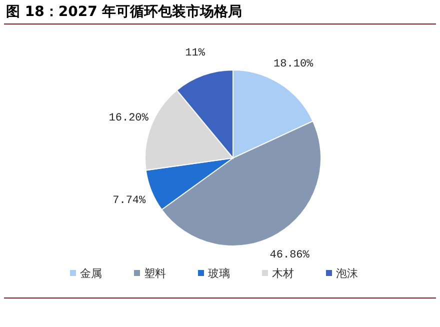 This screenshot has height=327, width=440. Describe the element at coordinates (219, 273) in the screenshot. I see `legend-label: 玻璃` at that location.